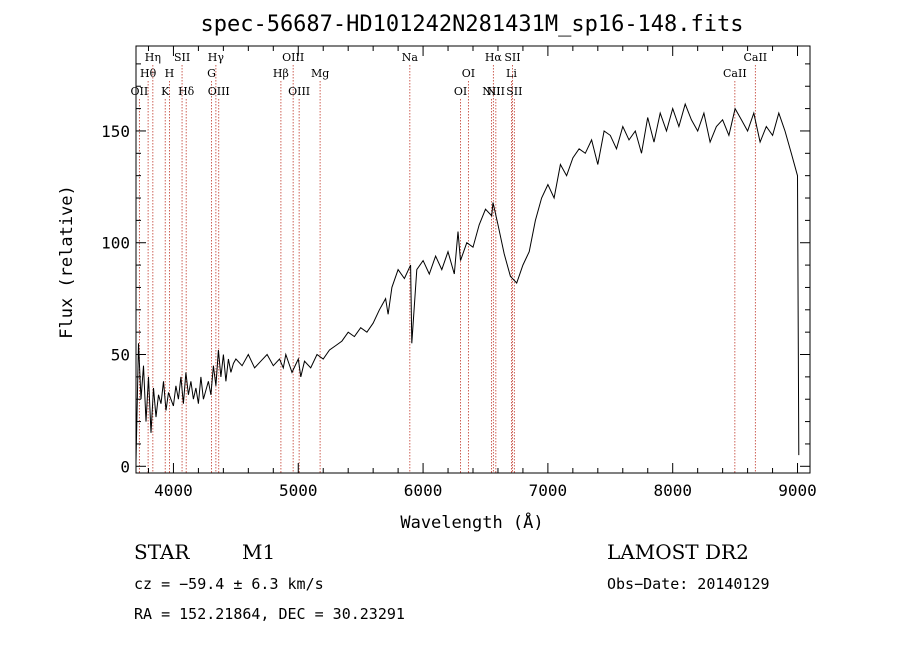  What do you see at coordinates (211, 73) in the screenshot?
I see `line-marker-label: G` at bounding box center [211, 73].